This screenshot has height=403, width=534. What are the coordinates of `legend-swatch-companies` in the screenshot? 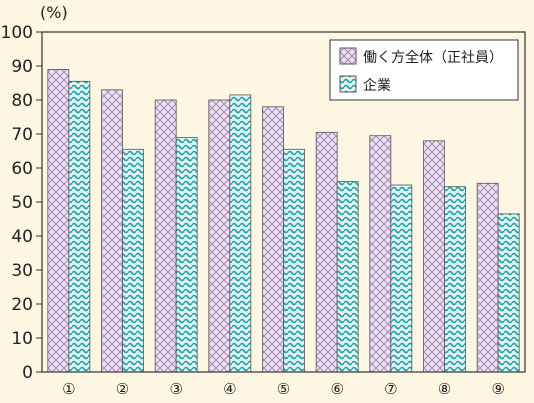 It's located at (348, 84).